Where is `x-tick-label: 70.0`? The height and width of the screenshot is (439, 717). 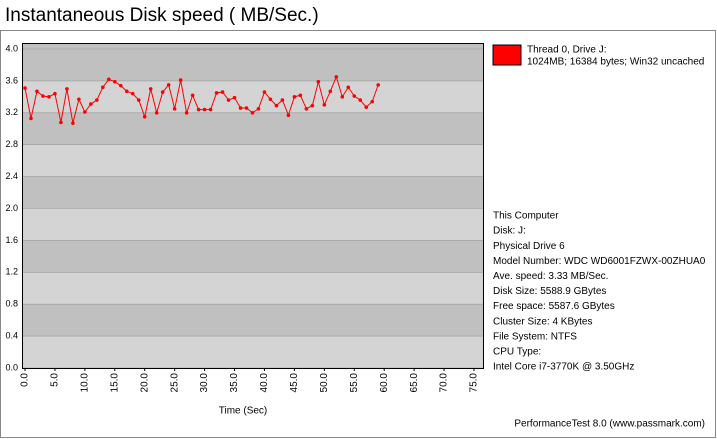 x-tick-label: 70.0 is located at coordinates (444, 383).